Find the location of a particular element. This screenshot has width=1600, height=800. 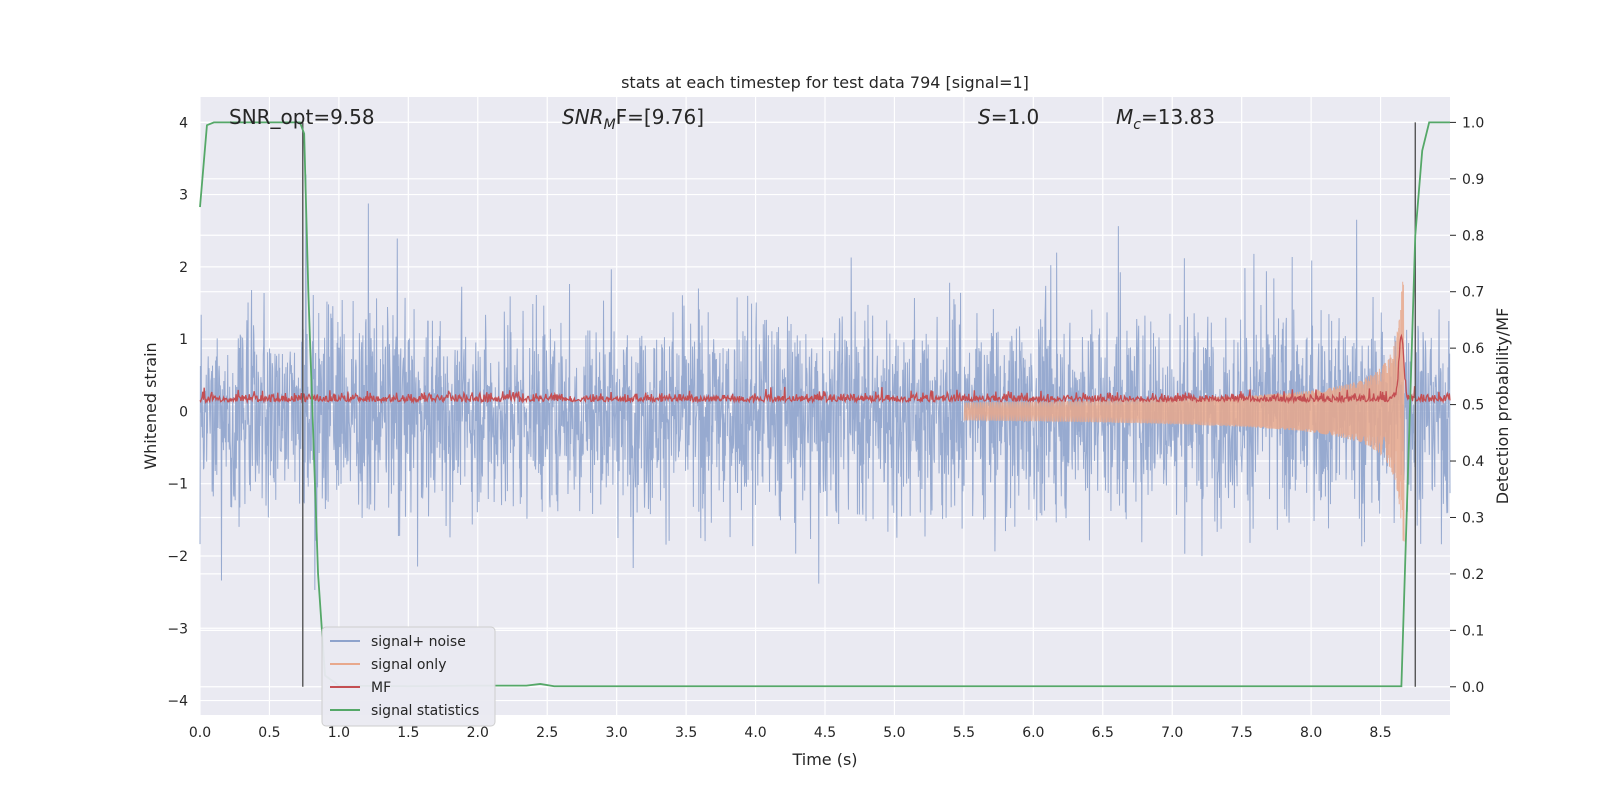

x-tick-label: 4.0 is located at coordinates (755, 733).